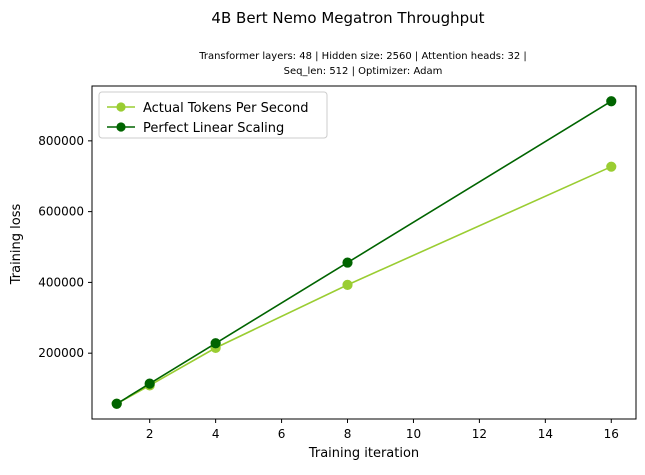 This screenshot has width=645, height=475. I want to click on legend-box, so click(213, 115).